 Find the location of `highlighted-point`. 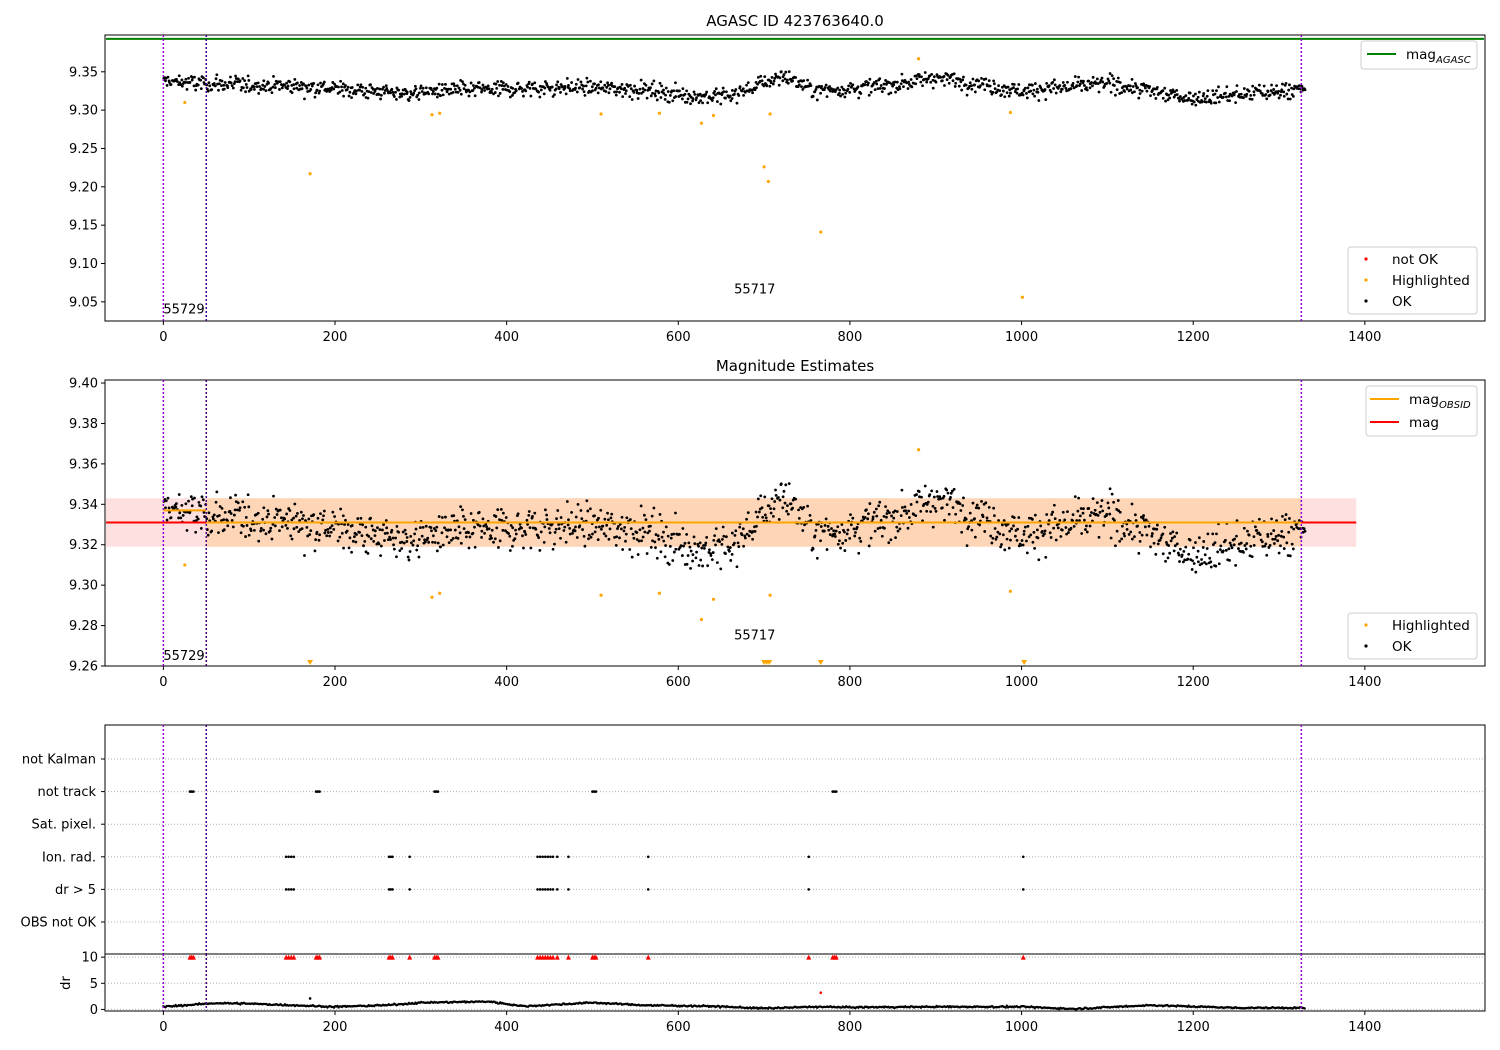

highlighted-point is located at coordinates (659, 593).